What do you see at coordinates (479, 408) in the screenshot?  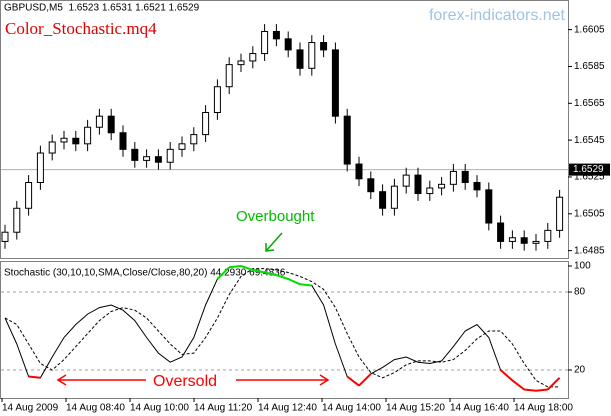 I see `x-tick-label: 14 Aug 16:40` at bounding box center [479, 408].